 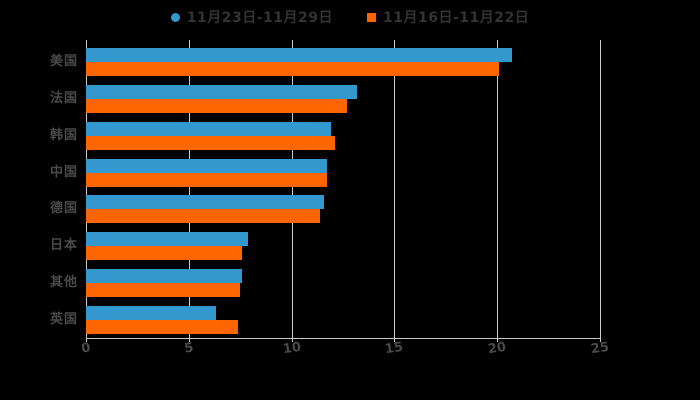 I want to click on legend-item-0: 11月23日-11月29日, so click(x=251, y=17).